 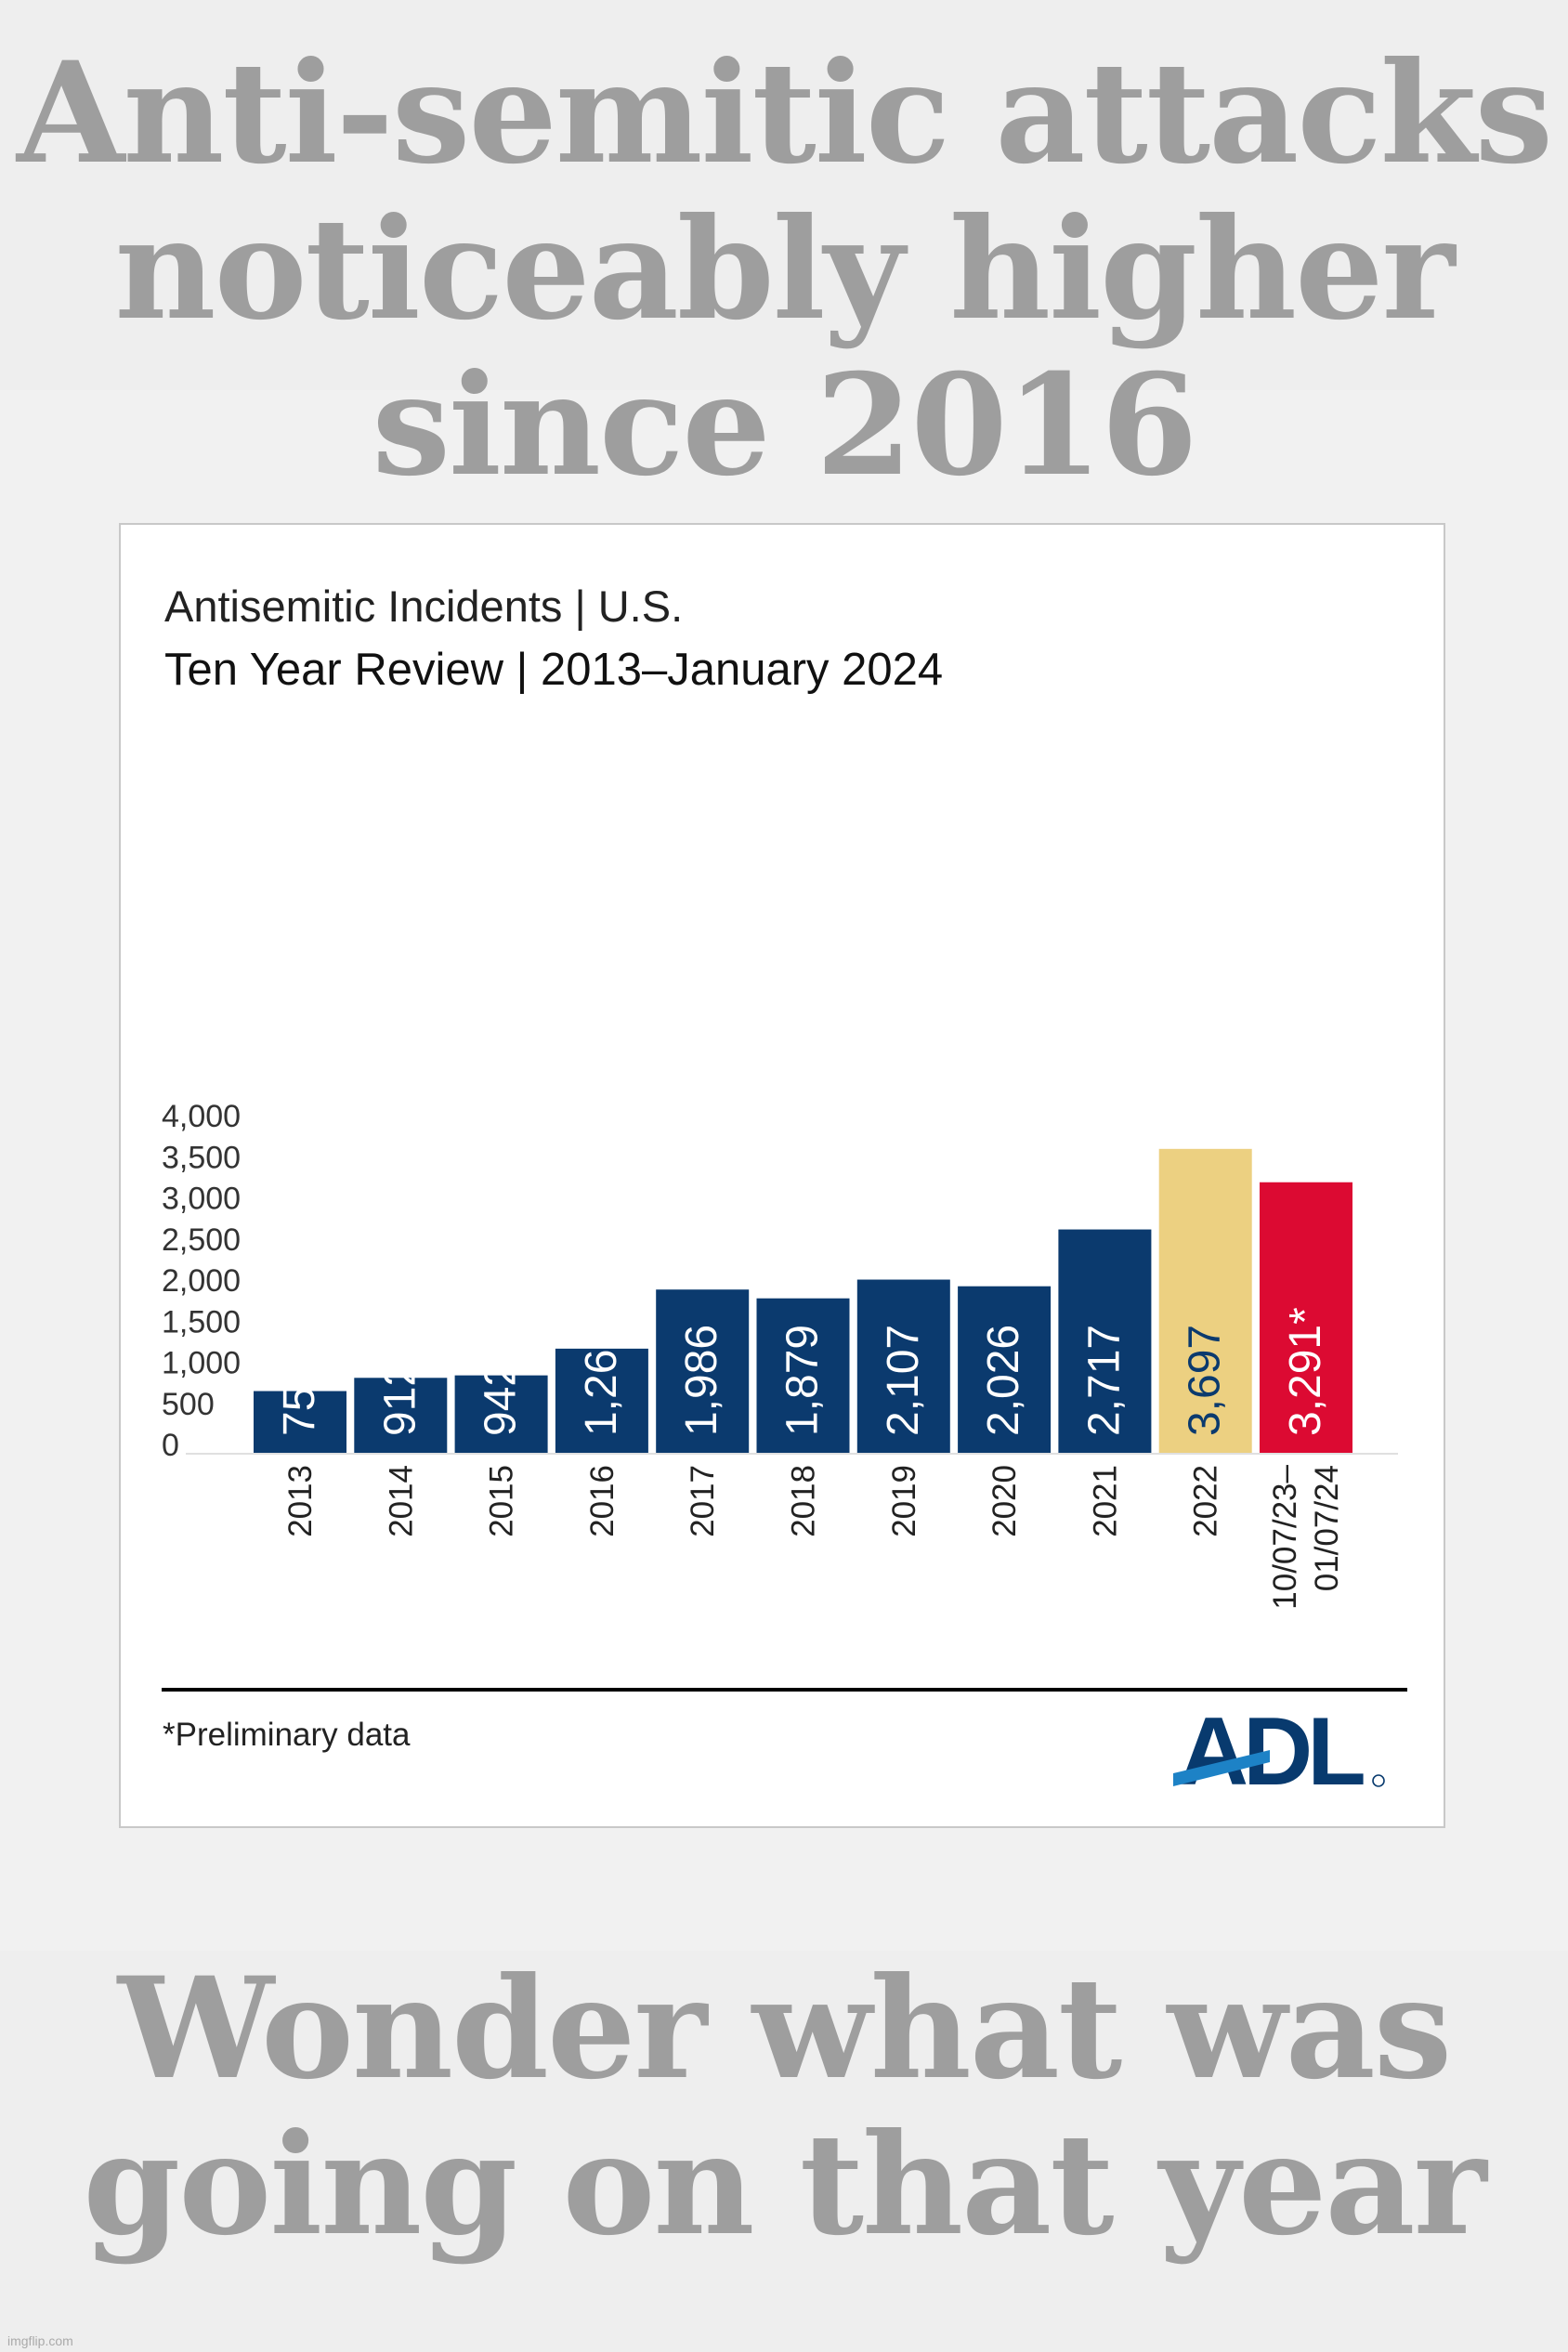 I want to click on bar-value-label: 3,291*, so click(x=1305, y=1371).